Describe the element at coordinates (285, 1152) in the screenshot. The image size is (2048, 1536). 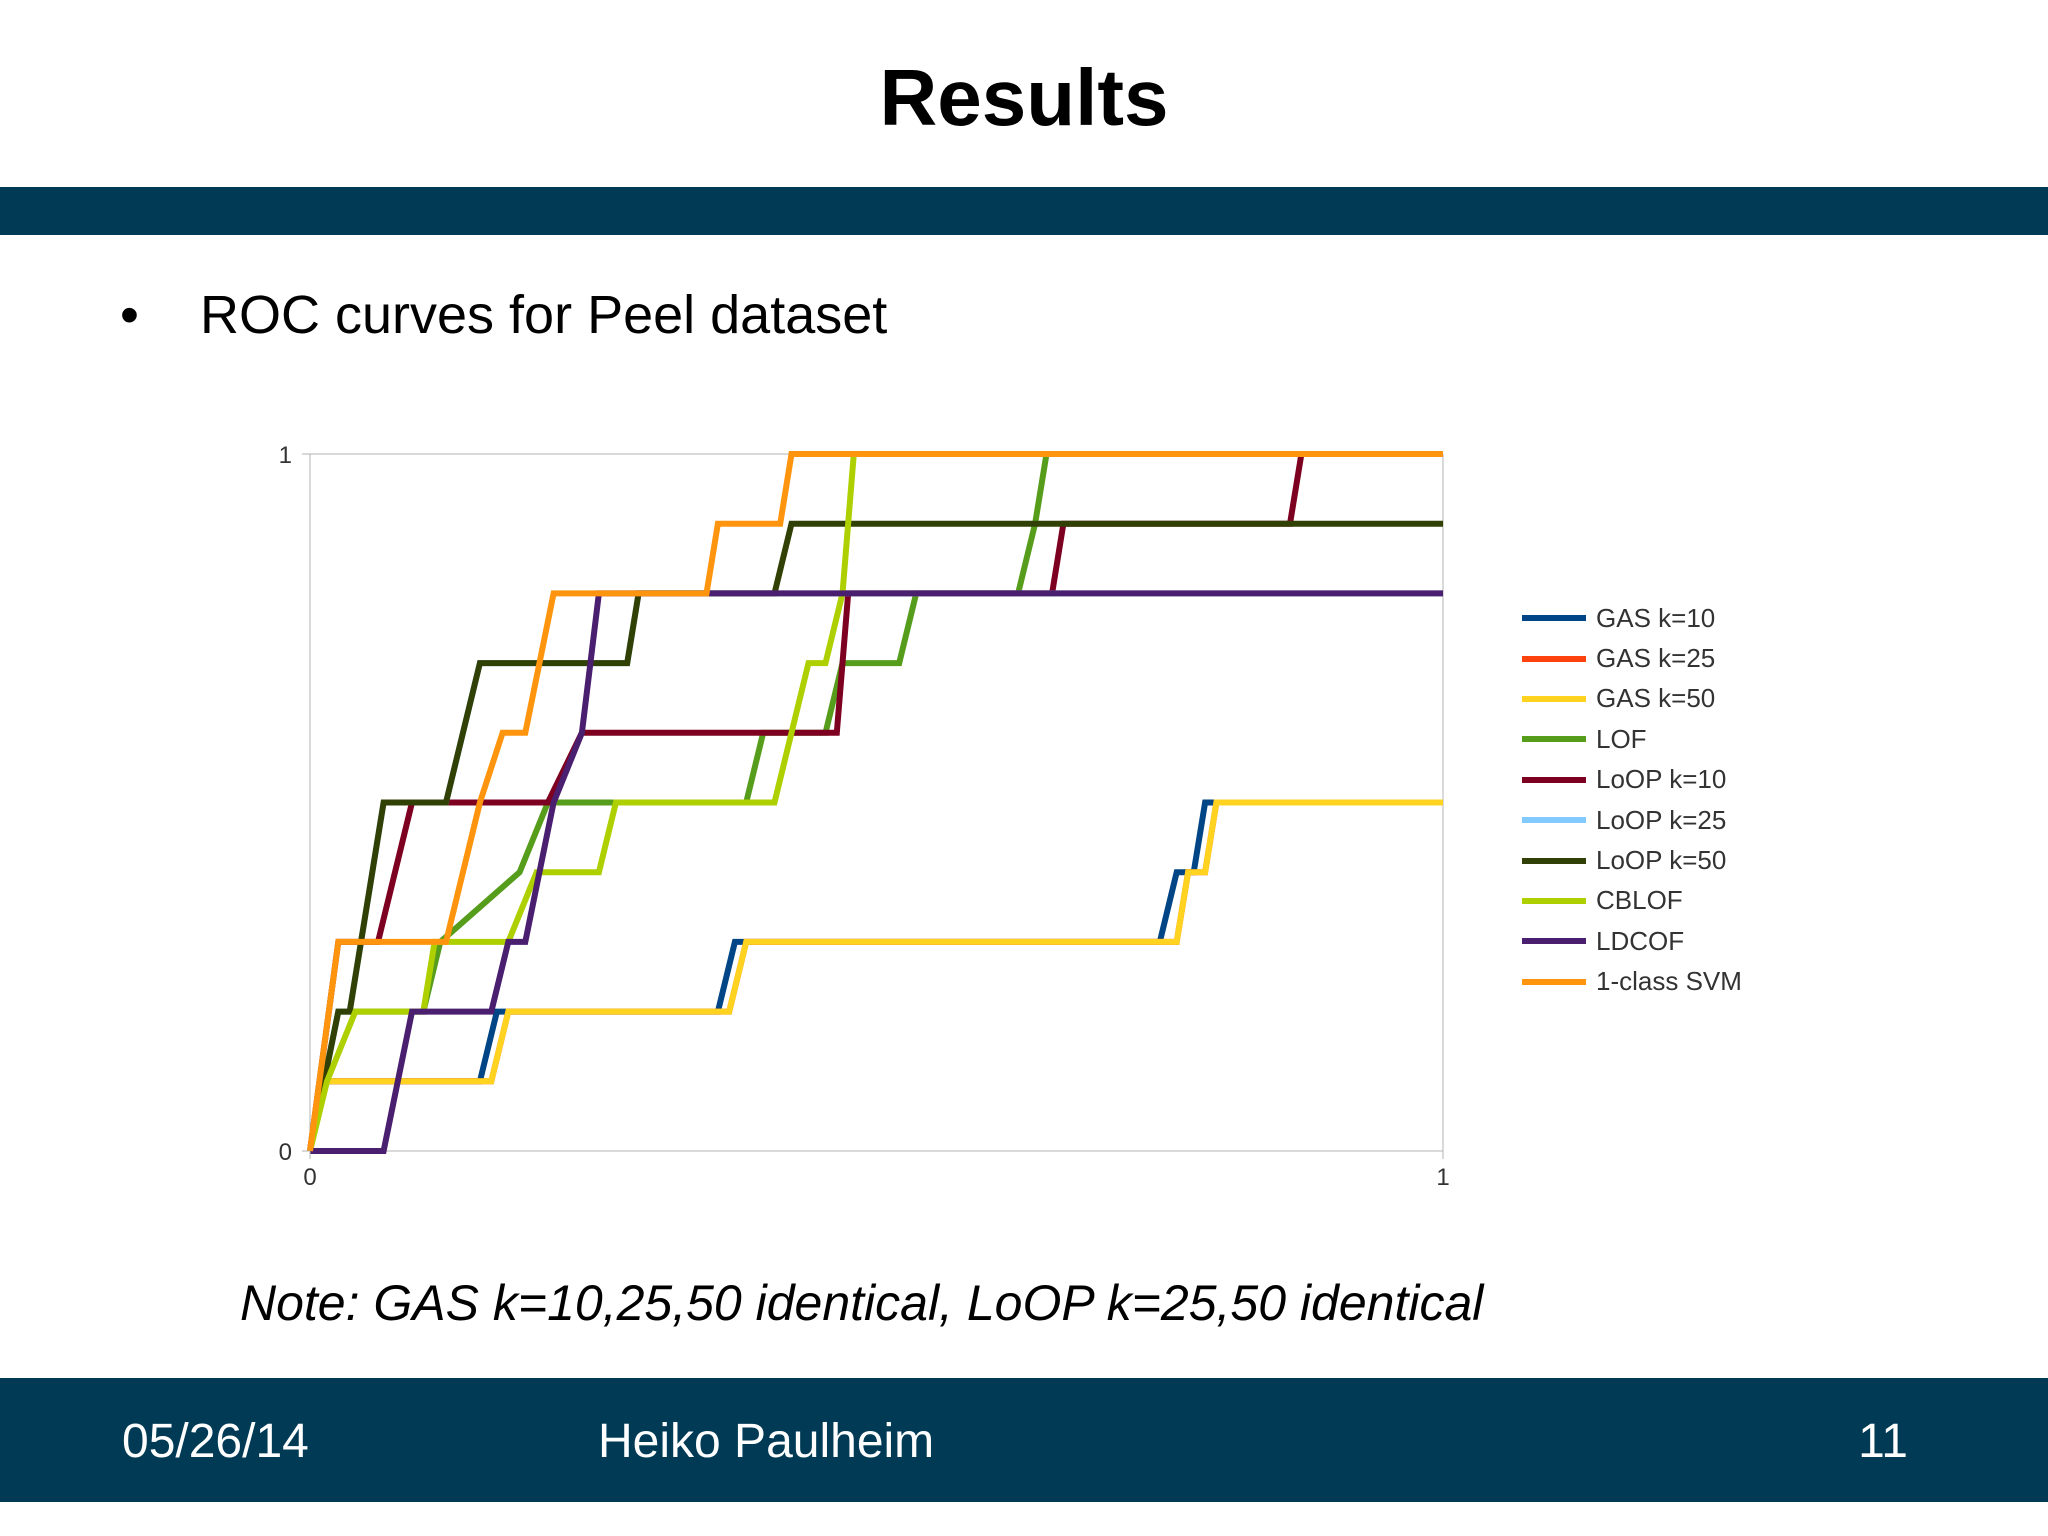
I see `y-tick-label: 0` at that location.